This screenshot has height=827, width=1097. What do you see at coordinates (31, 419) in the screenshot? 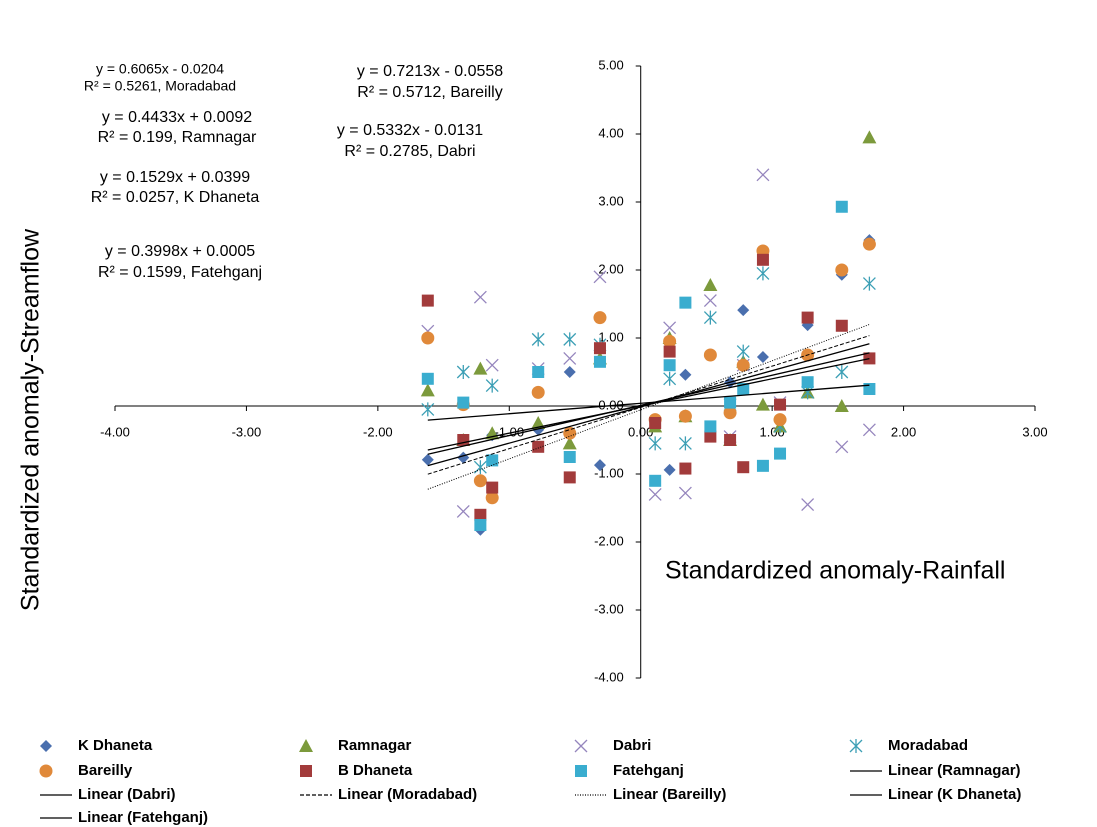
I see `y-axis-title: Standardized anomaly-Streamflow` at bounding box center [31, 419].